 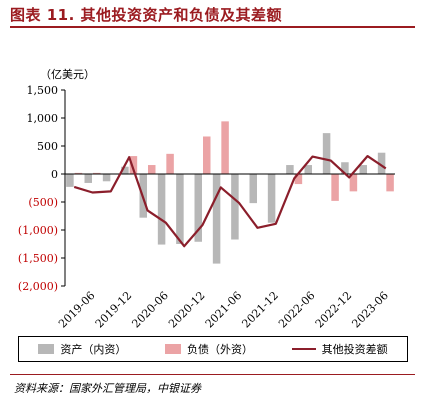 What do you see at coordinates (93, 349) in the screenshot?
I see `legend-label-asset: 资产（内资）` at bounding box center [93, 349].